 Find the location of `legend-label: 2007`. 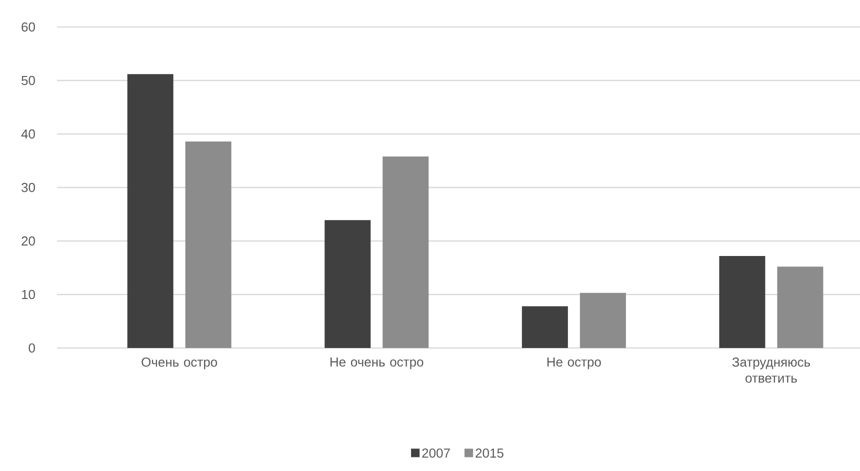

legend-label: 2007 is located at coordinates (436, 453).